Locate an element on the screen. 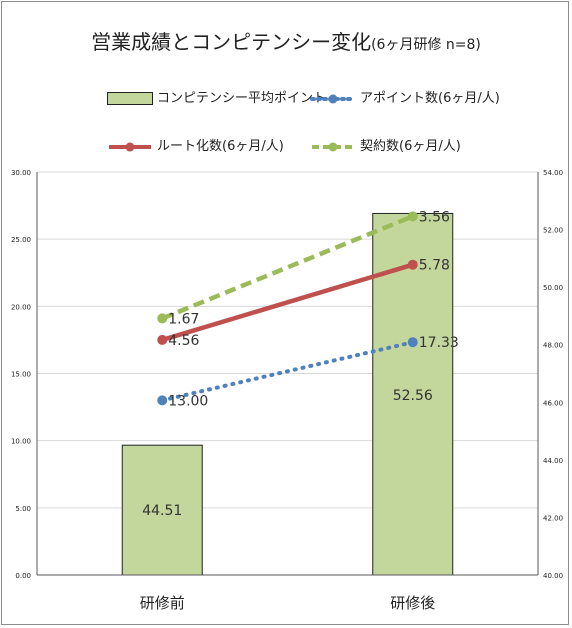  legend-label-routes: ルート化数(6ヶ月/人) is located at coordinates (220, 146).